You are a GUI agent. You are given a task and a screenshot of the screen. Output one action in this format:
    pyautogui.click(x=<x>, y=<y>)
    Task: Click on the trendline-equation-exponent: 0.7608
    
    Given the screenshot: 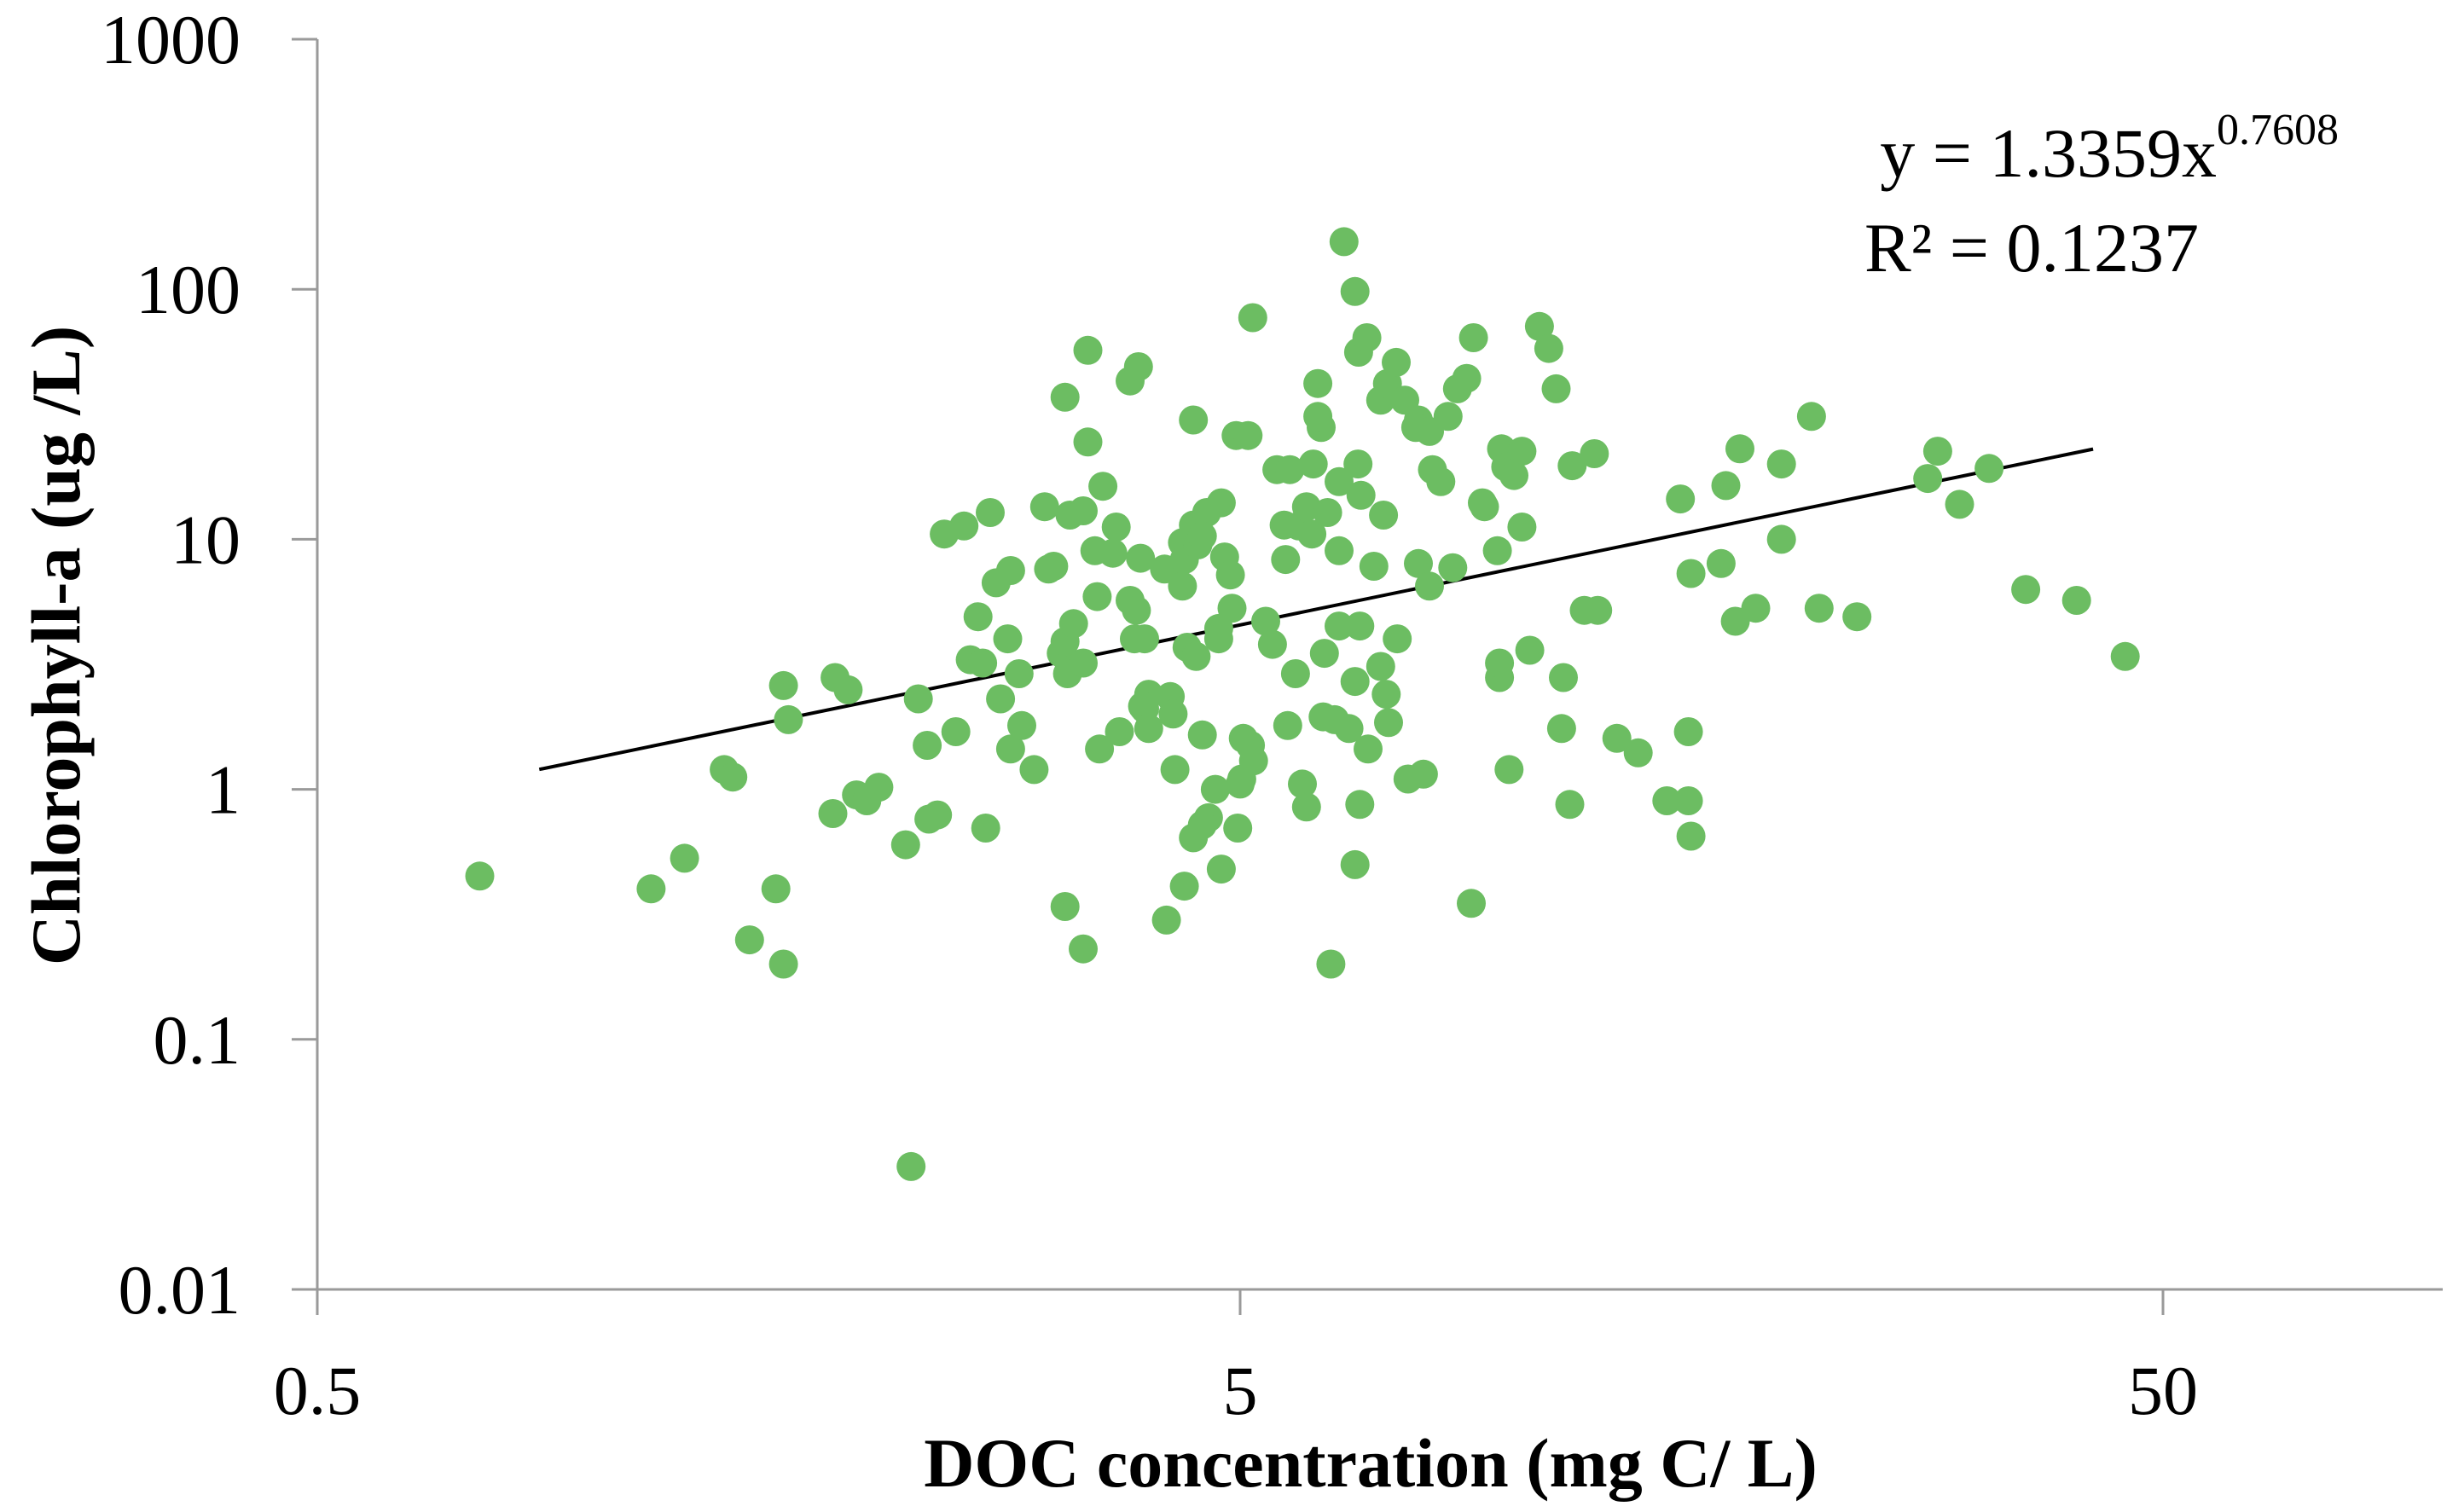 What is the action you would take?
    pyautogui.click(x=2278, y=130)
    